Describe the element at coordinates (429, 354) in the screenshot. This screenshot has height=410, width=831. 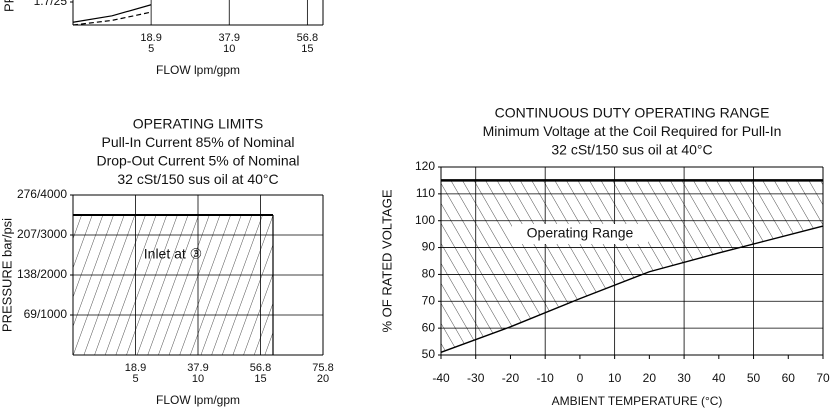
I see `y-tick-label: 50` at that location.